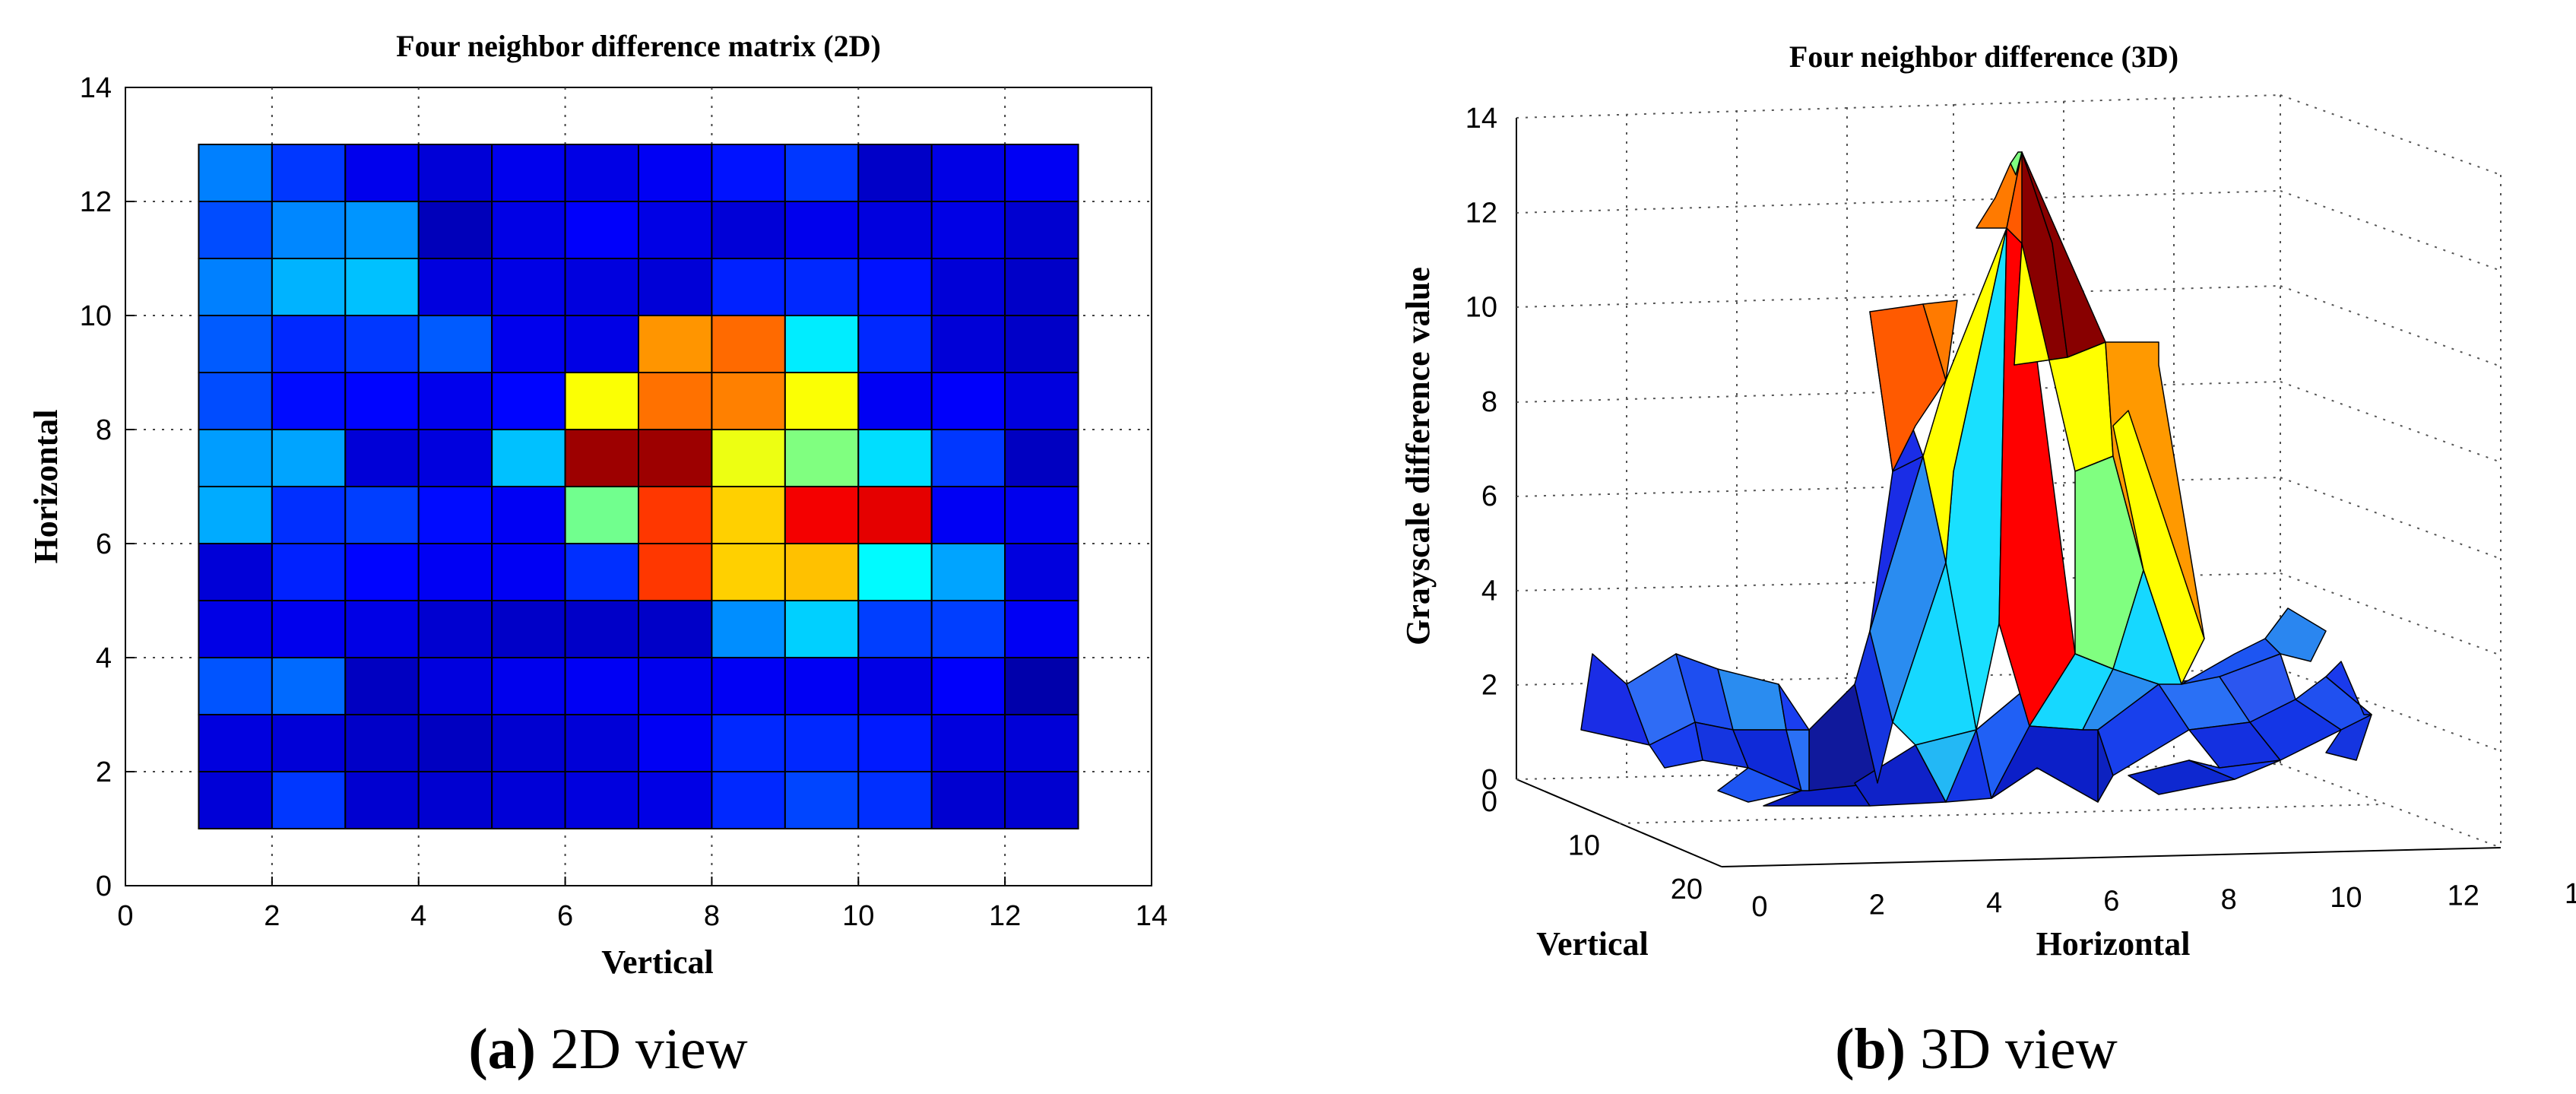  Describe the element at coordinates (1489, 402) in the screenshot. I see `surface-z-tick-label: 8` at that location.